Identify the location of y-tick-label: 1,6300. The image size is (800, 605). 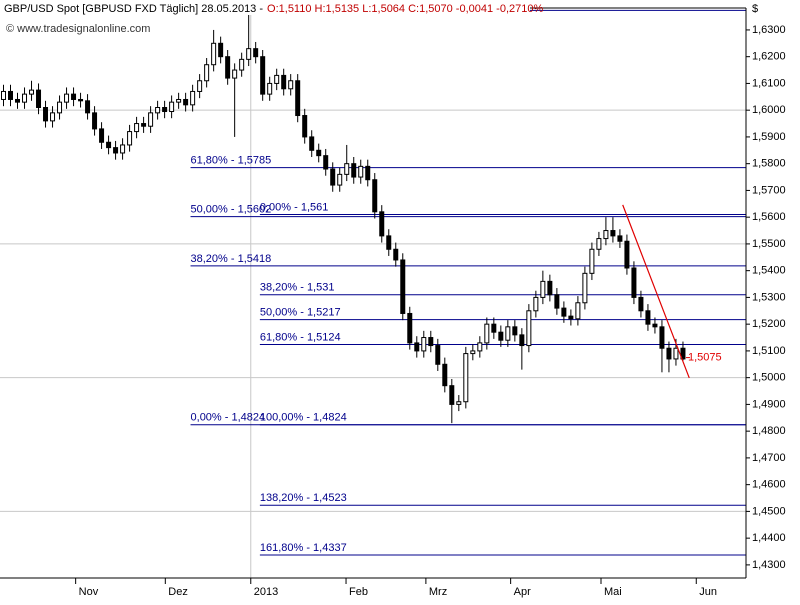
(769, 30).